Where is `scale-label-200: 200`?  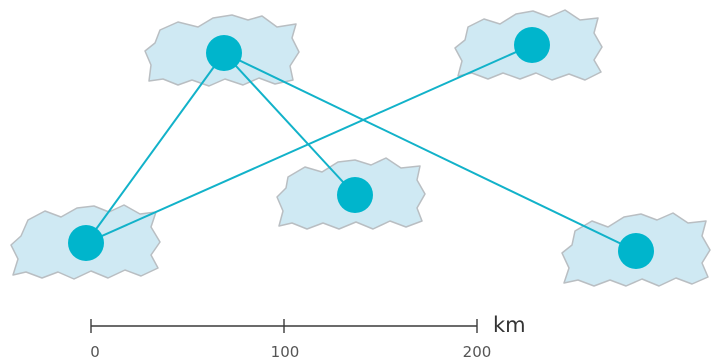 scale-label-200: 200 is located at coordinates (477, 351).